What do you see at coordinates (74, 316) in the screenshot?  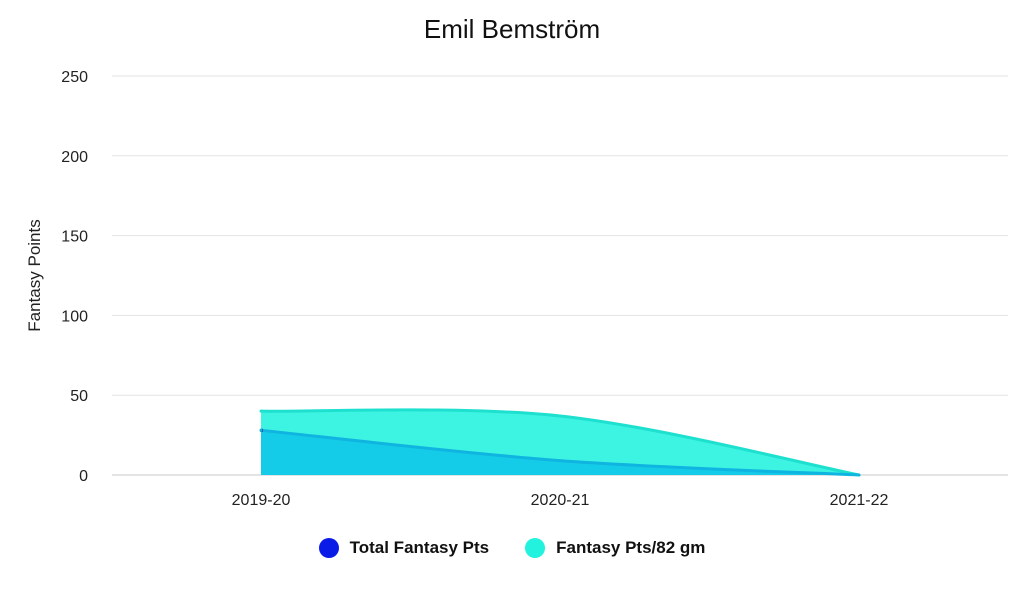 I see `y-tick-label-100: 100` at bounding box center [74, 316].